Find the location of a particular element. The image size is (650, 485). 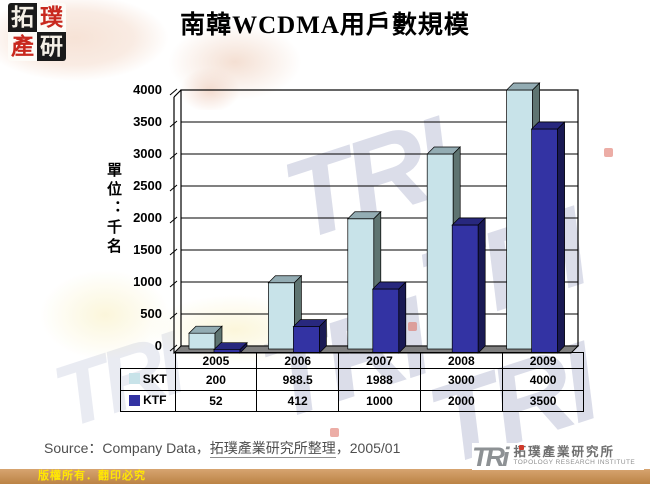

page-title: 南韓WCDMA用戶數規模 is located at coordinates (325, 25).